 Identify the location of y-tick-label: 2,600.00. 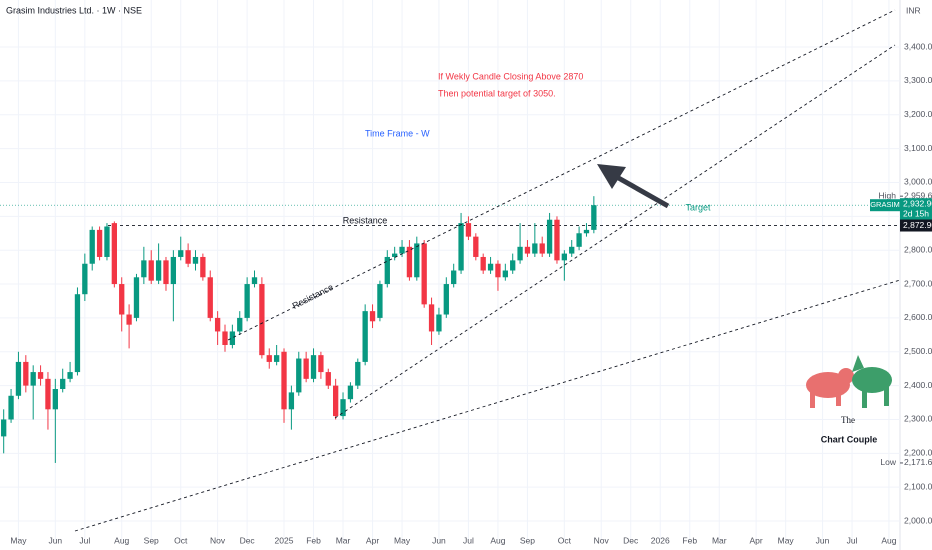
(918, 317).